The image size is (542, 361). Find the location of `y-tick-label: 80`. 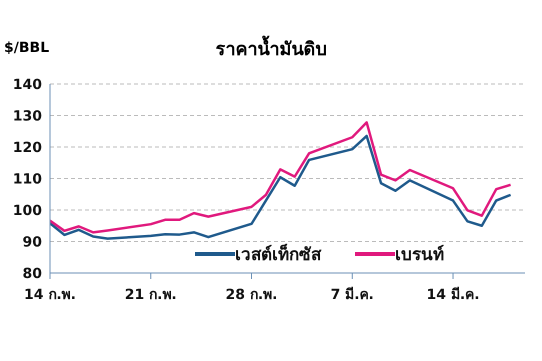

y-tick-label: 80 is located at coordinates (32, 274).